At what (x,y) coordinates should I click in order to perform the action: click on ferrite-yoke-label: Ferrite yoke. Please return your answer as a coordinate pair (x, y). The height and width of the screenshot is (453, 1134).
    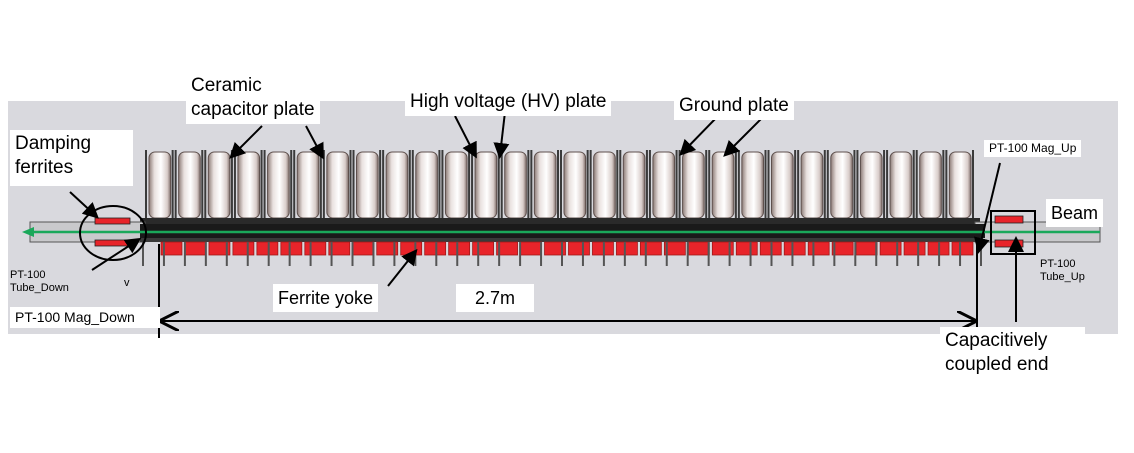
    Looking at the image, I should click on (326, 298).